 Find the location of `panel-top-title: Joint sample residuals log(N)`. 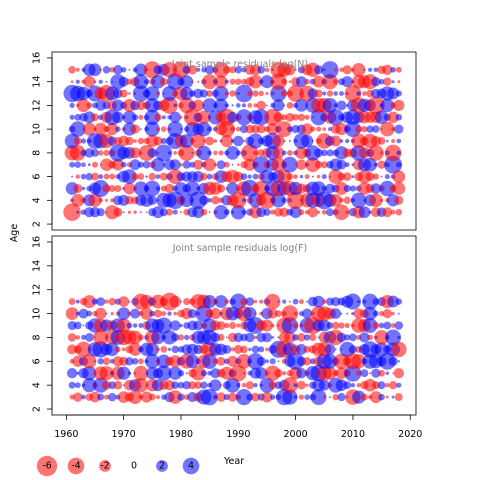

panel-top-title: Joint sample residuals log(N) is located at coordinates (239, 64).